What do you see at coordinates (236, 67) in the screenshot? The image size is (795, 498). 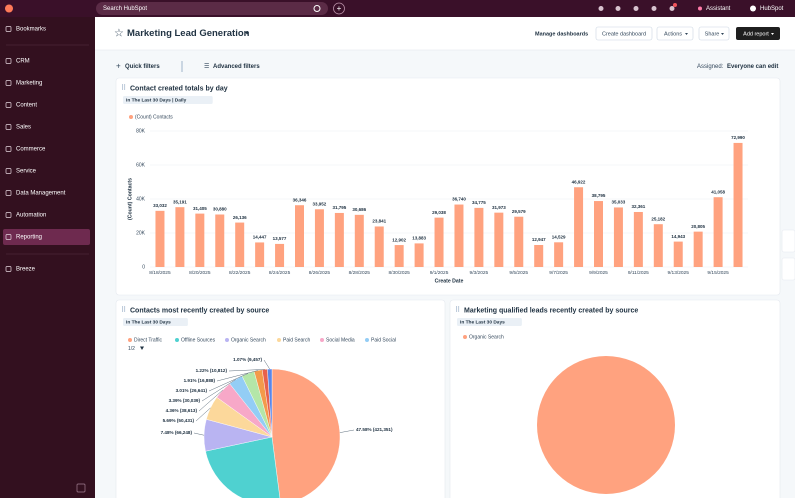 I see `advanced-filters: Advanced filters` at bounding box center [236, 67].